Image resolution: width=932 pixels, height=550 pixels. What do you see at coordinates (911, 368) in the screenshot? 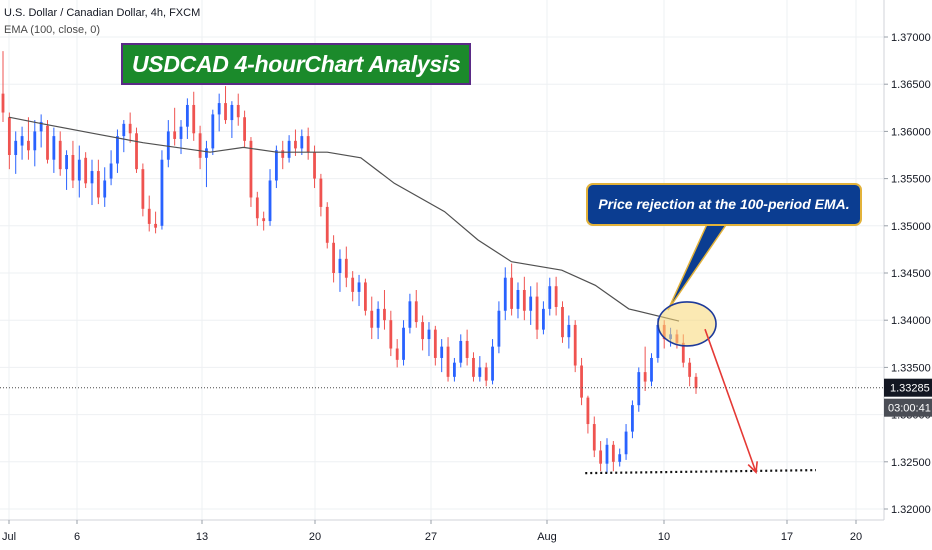
I see `price-tick-label: 1.33500` at bounding box center [911, 368].